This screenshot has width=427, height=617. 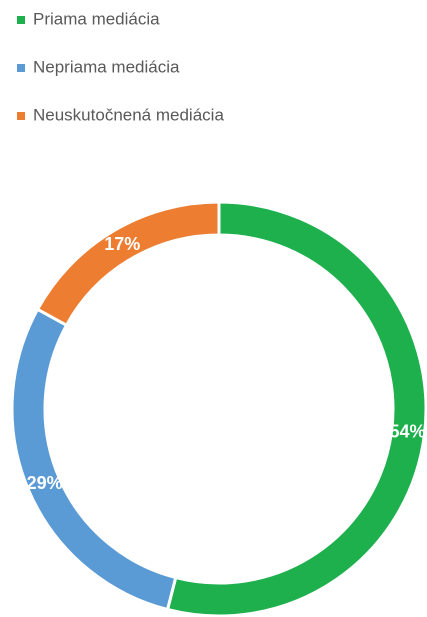 I want to click on value-label: 29%, so click(x=45, y=483).